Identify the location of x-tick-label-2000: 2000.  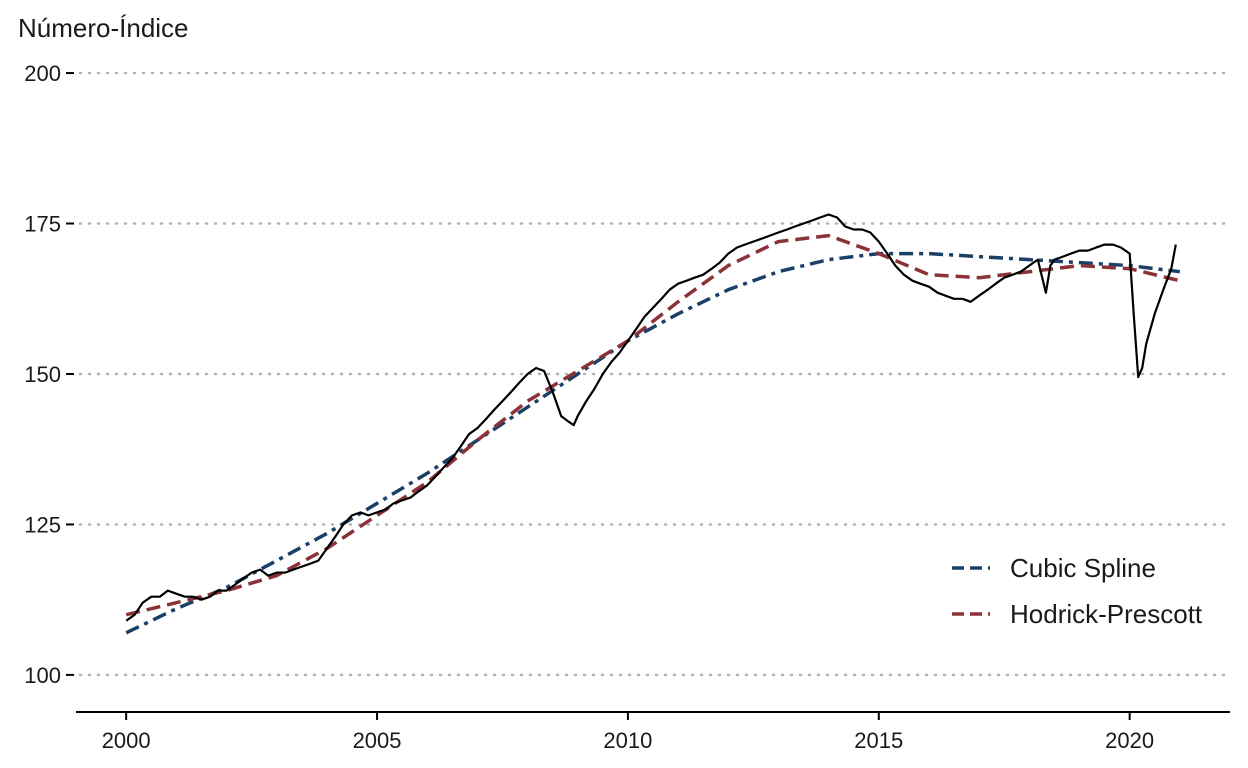
(126, 740).